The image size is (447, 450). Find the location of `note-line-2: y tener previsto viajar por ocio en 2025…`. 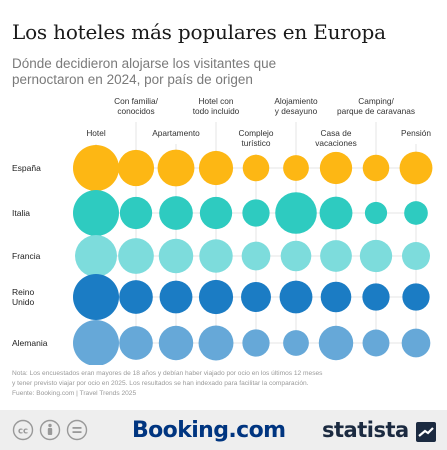

note-line-2: y tener previsto viajar por ocio en 2025… is located at coordinates (160, 383).